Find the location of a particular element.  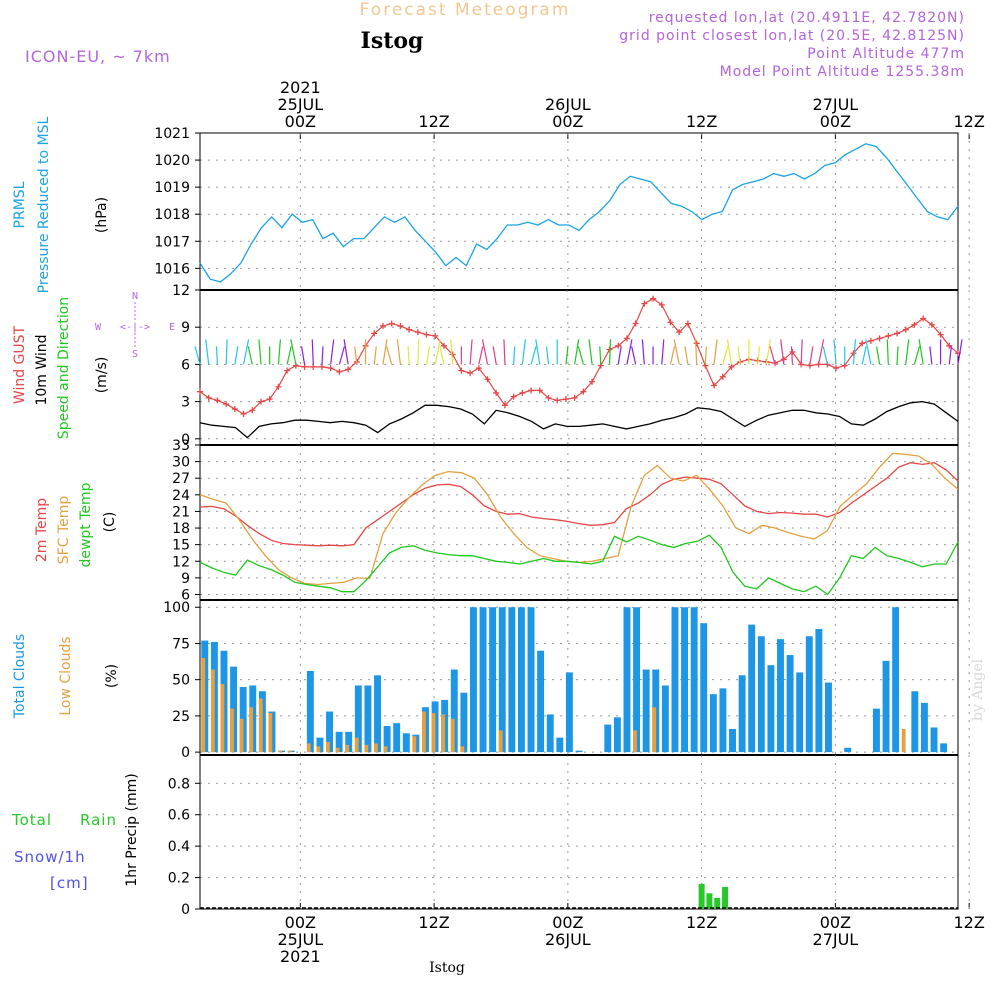

dewpt-series is located at coordinates (579, 565).